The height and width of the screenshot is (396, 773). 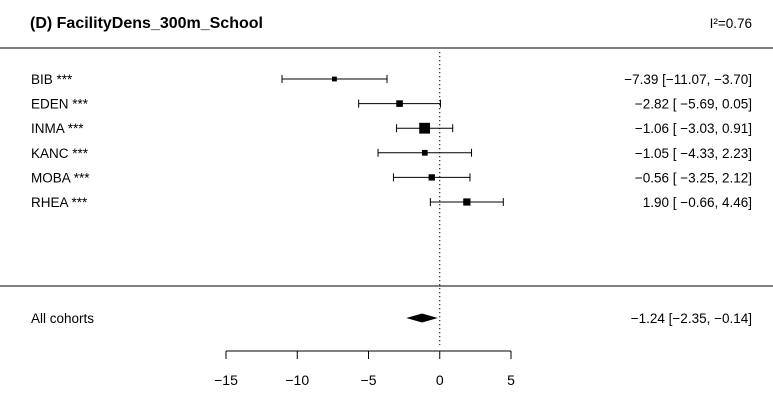 I want to click on study-label: BIB ***, so click(x=52, y=79).